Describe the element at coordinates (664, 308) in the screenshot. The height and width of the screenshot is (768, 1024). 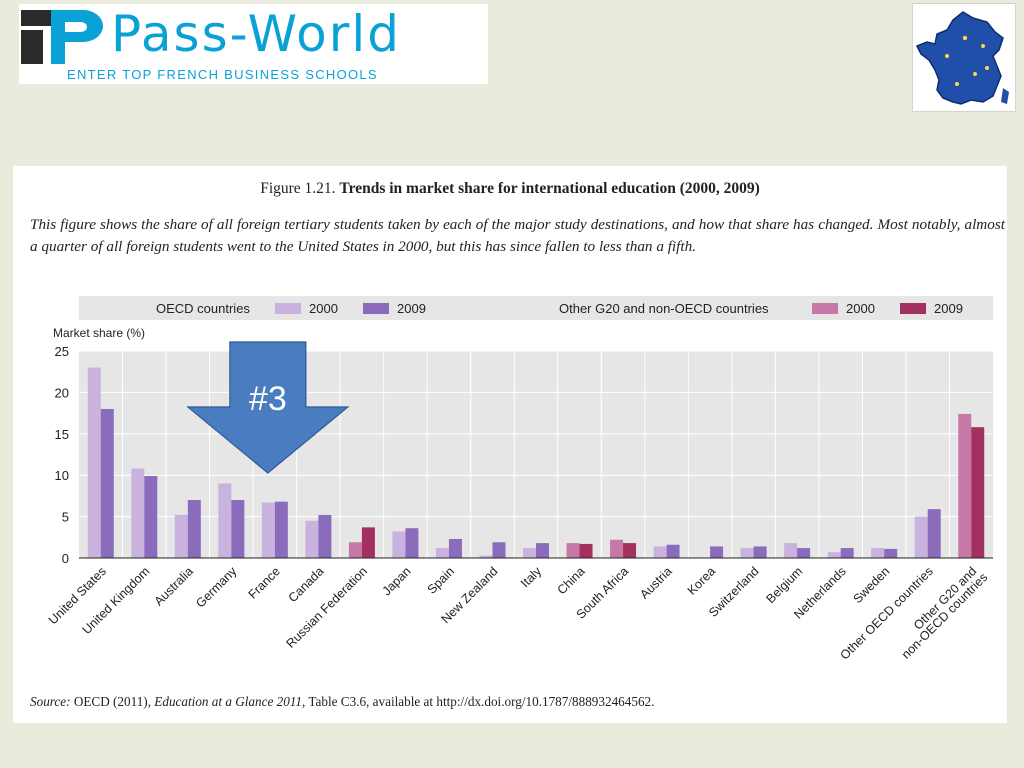
I see `legend-group-title: Other G20 and non-OECD countries` at that location.